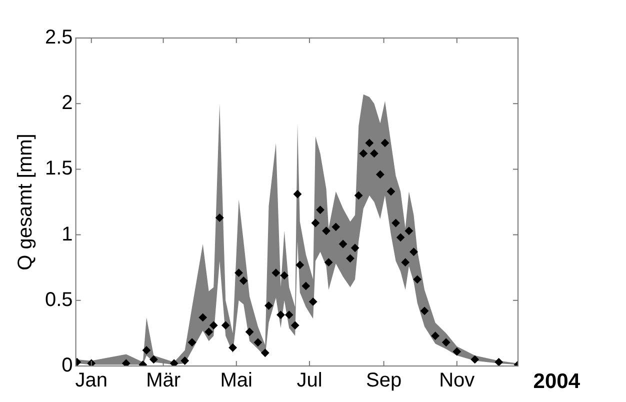  Describe the element at coordinates (25, 202) in the screenshot. I see `y-axis-title: Q gesamt [mm]` at that location.